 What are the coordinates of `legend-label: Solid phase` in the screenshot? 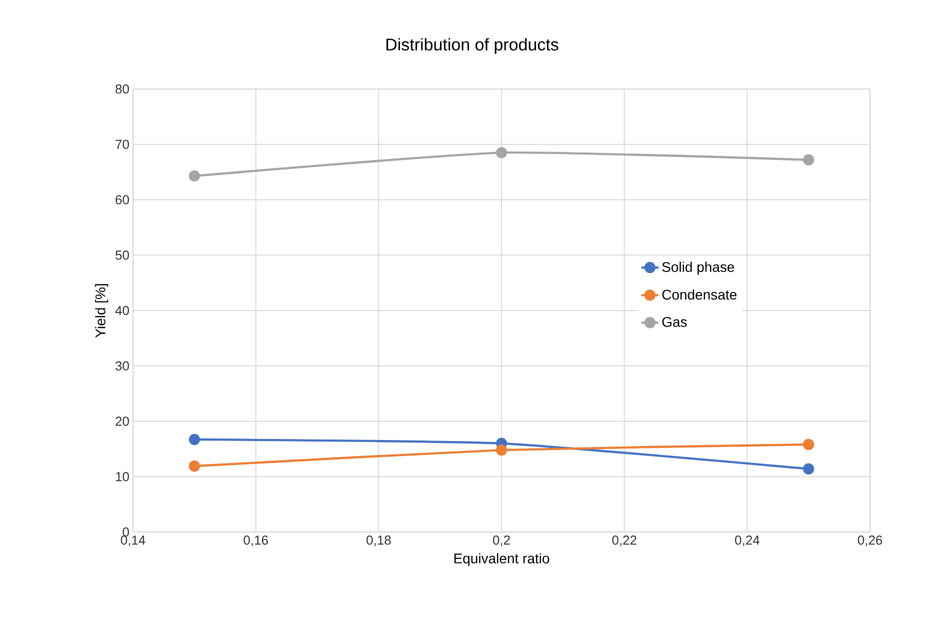 It's located at (698, 268).